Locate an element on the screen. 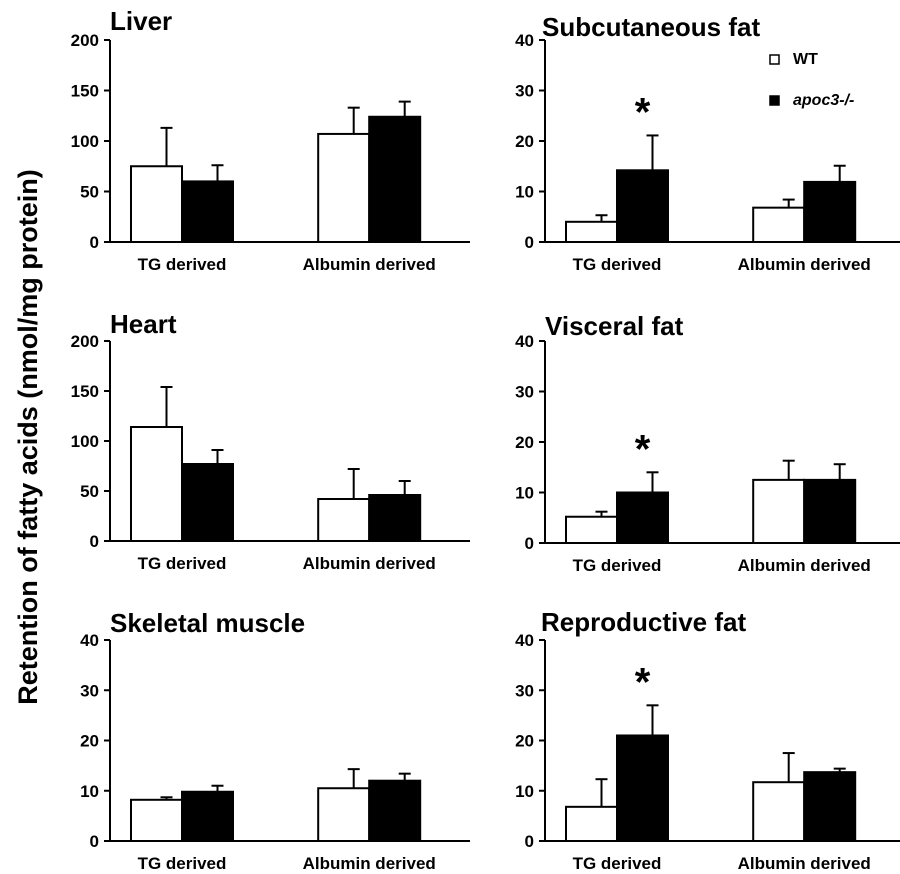 The height and width of the screenshot is (874, 900). legend-label-wt: WT is located at coordinates (805, 59).